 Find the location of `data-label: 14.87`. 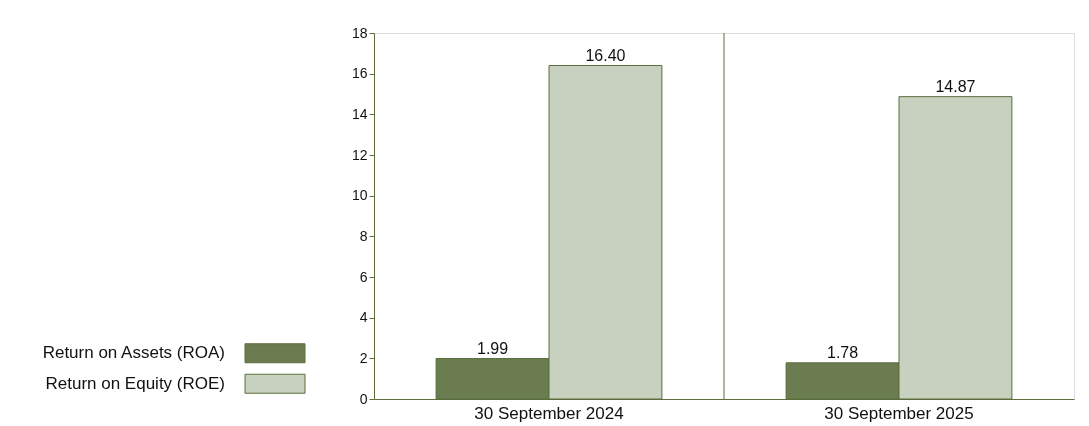

data-label: 14.87 is located at coordinates (955, 86).